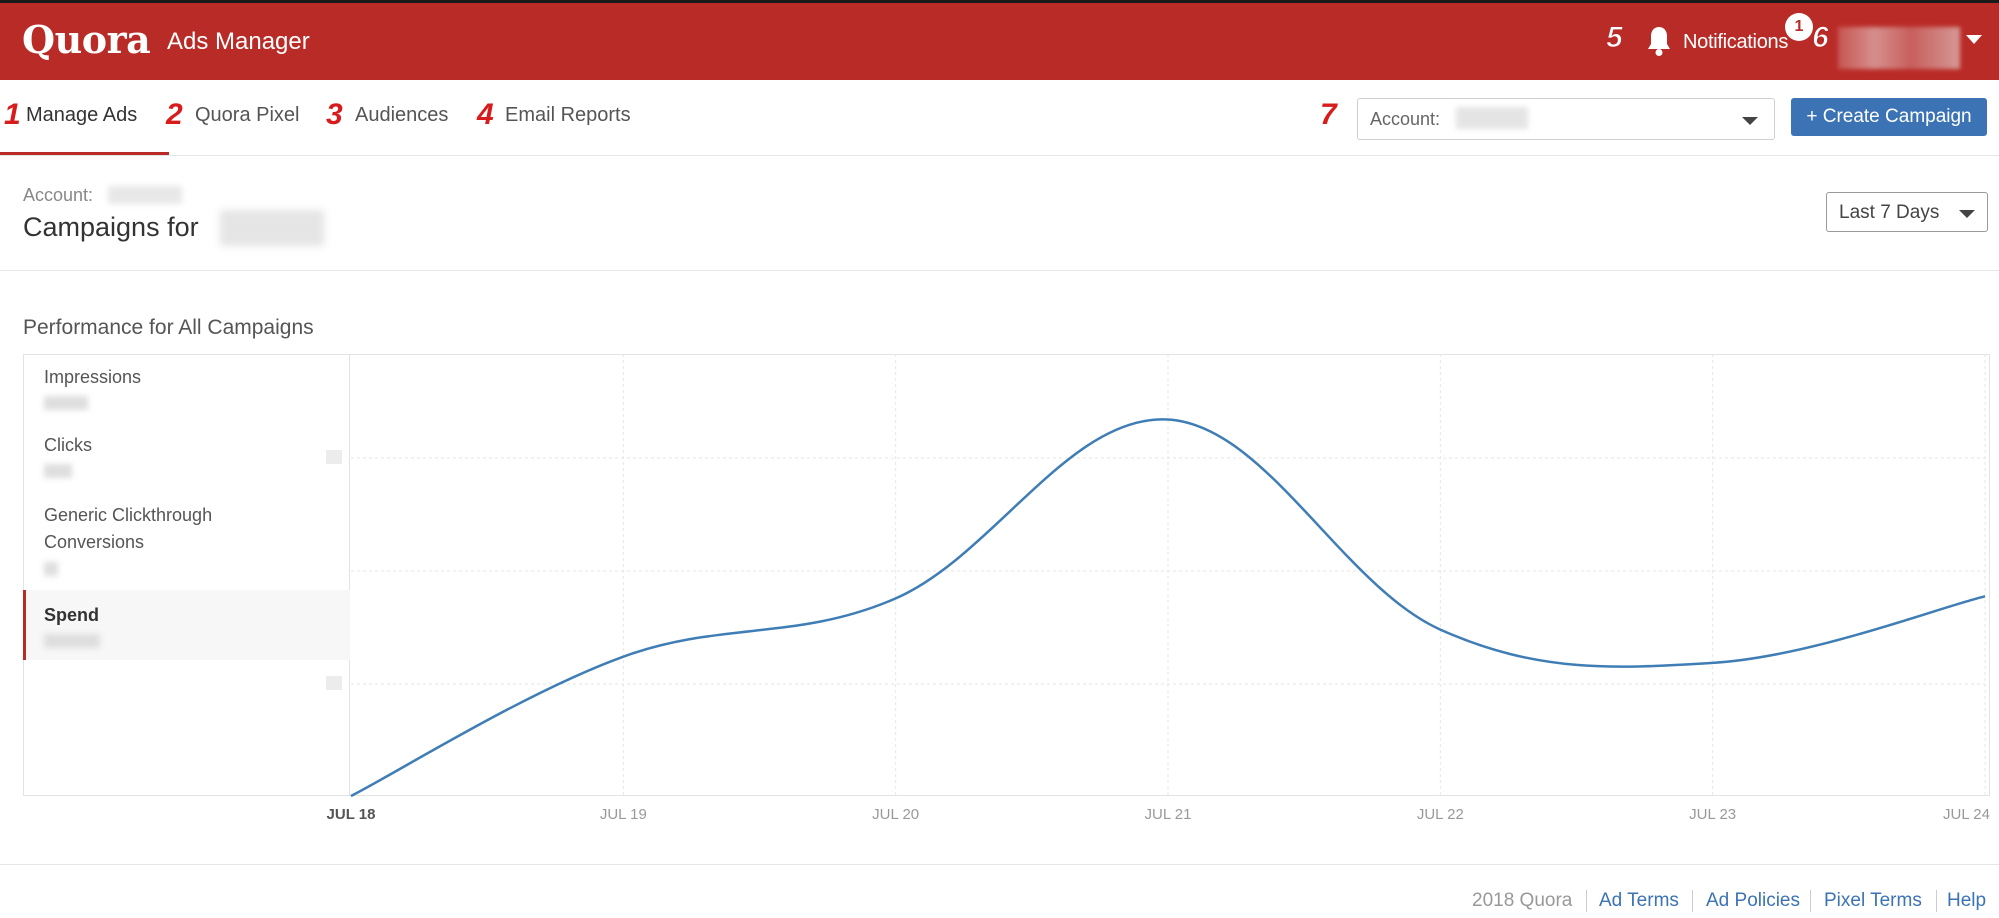 This screenshot has height=918, width=1999. Describe the element at coordinates (402, 115) in the screenshot. I see `tab-audiences: Audiences` at that location.